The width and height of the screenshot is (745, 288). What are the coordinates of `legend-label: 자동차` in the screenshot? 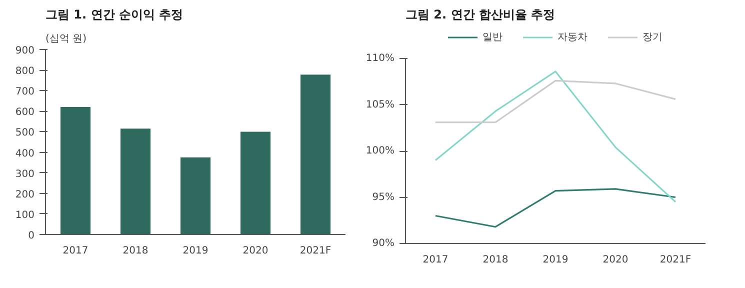 It's located at (573, 37).